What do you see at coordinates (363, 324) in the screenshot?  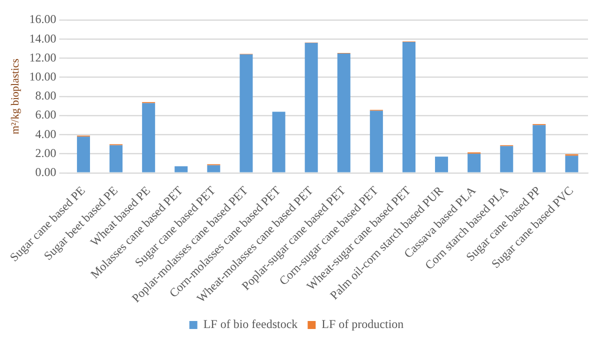 I see `legend-label: LF of production` at bounding box center [363, 324].